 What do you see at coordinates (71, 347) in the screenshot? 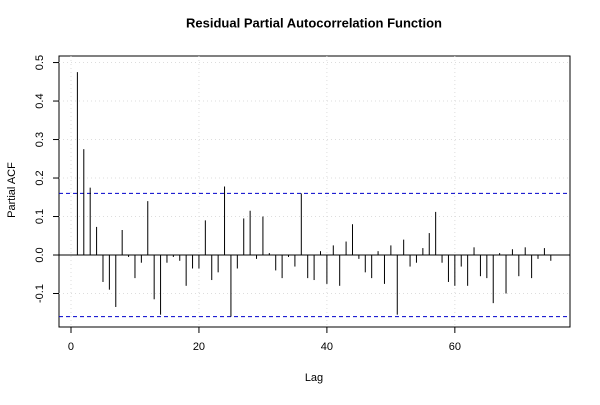
I see `x-tick-label: 0` at bounding box center [71, 347].